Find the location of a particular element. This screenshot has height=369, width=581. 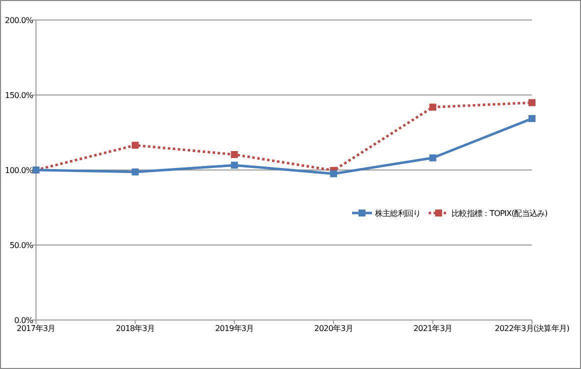

y-tick-label: 50.0% is located at coordinates (22, 245).